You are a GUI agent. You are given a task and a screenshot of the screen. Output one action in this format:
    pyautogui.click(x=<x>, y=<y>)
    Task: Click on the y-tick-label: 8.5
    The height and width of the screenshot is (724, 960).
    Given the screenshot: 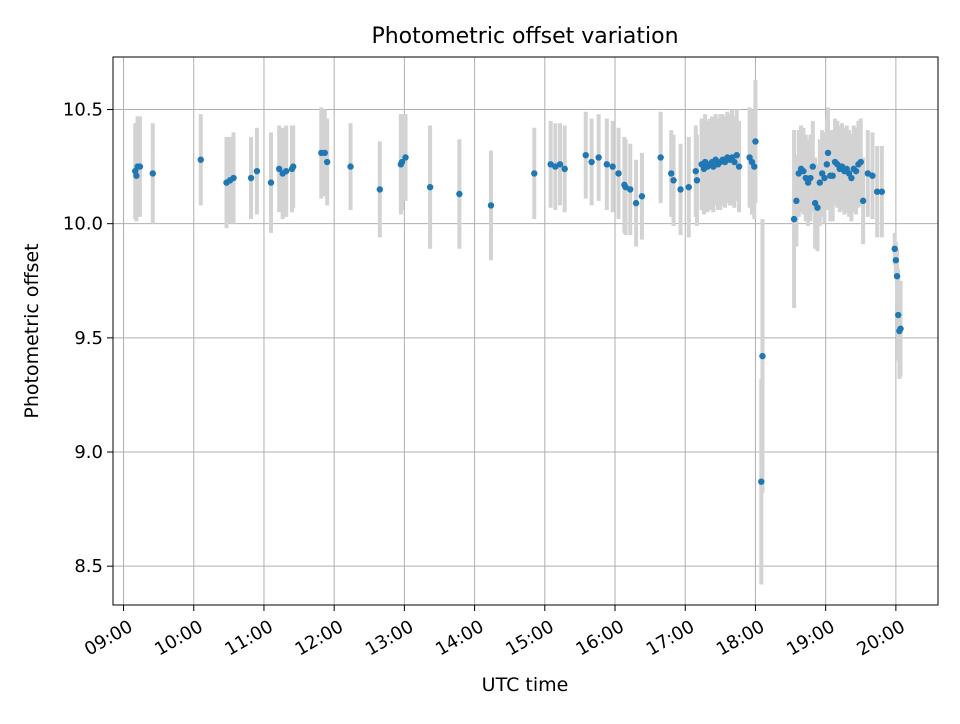 What is the action you would take?
    pyautogui.click(x=88, y=566)
    